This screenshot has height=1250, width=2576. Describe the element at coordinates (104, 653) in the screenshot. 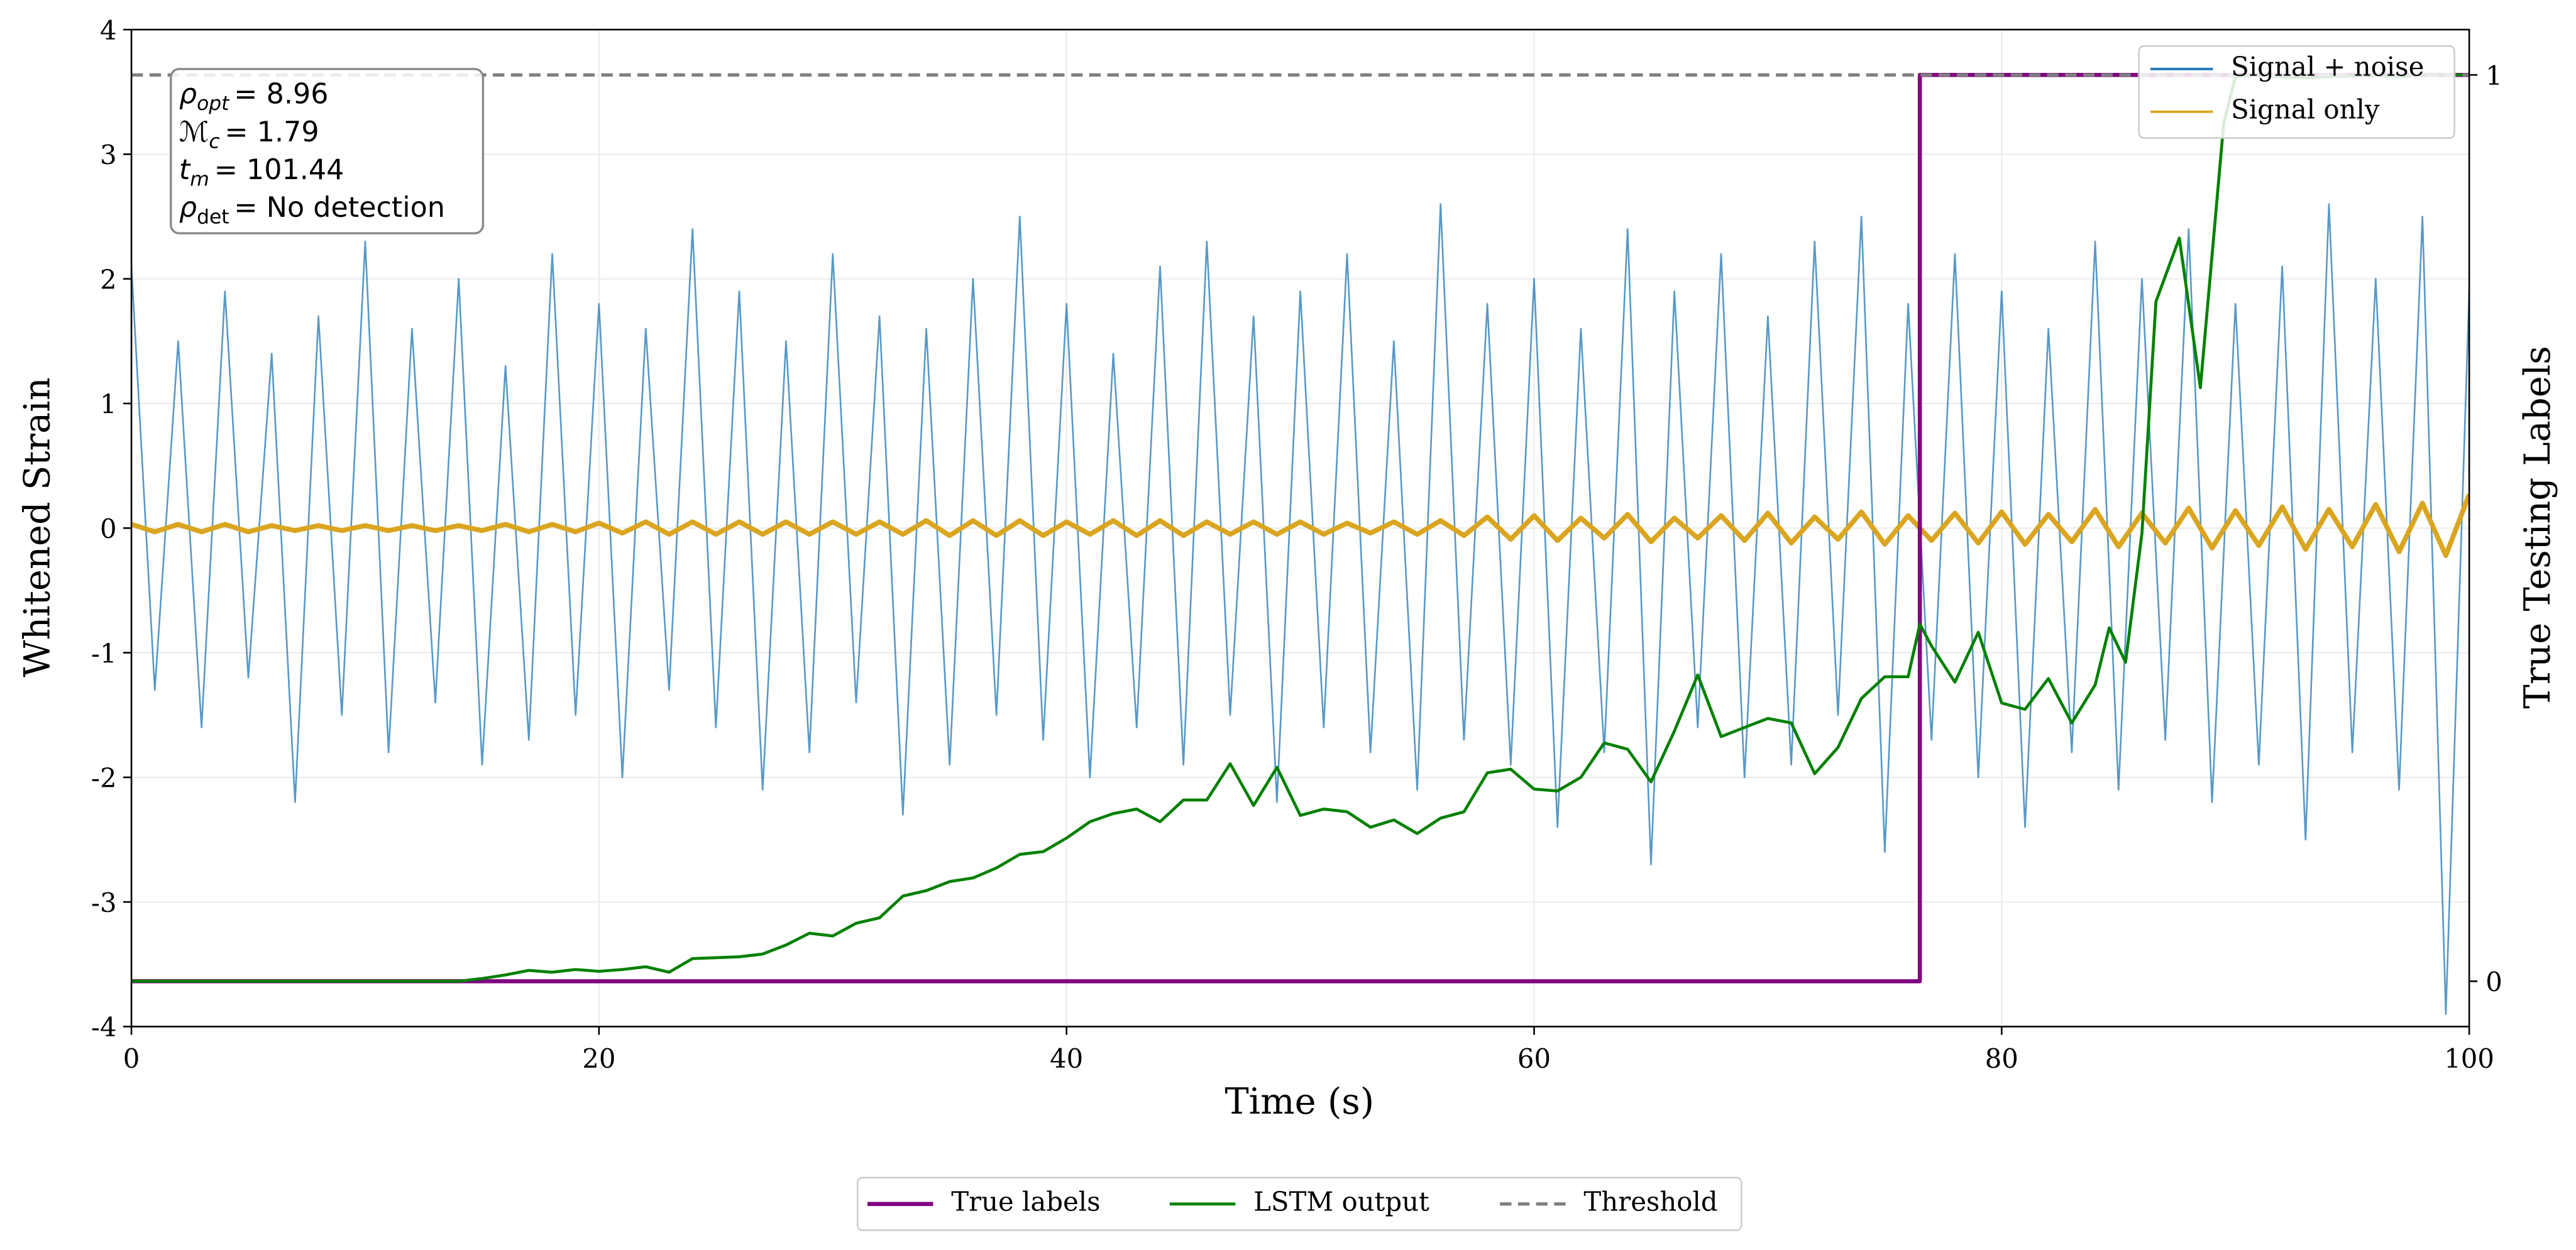

I see `y-tick-label: -1` at that location.